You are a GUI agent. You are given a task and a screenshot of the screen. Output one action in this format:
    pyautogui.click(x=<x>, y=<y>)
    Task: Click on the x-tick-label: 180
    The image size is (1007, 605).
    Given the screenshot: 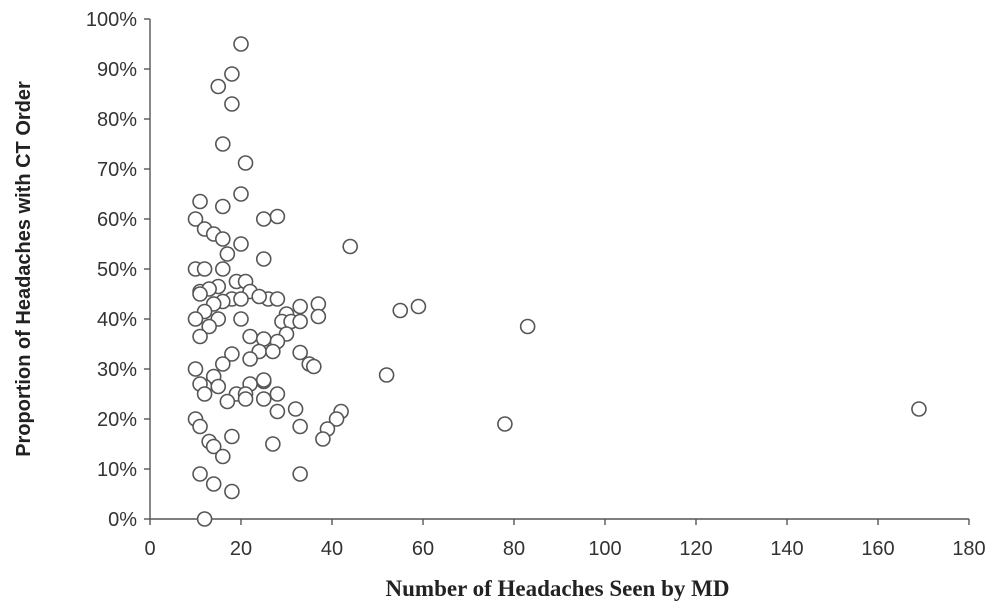 What is the action you would take?
    pyautogui.click(x=968, y=549)
    